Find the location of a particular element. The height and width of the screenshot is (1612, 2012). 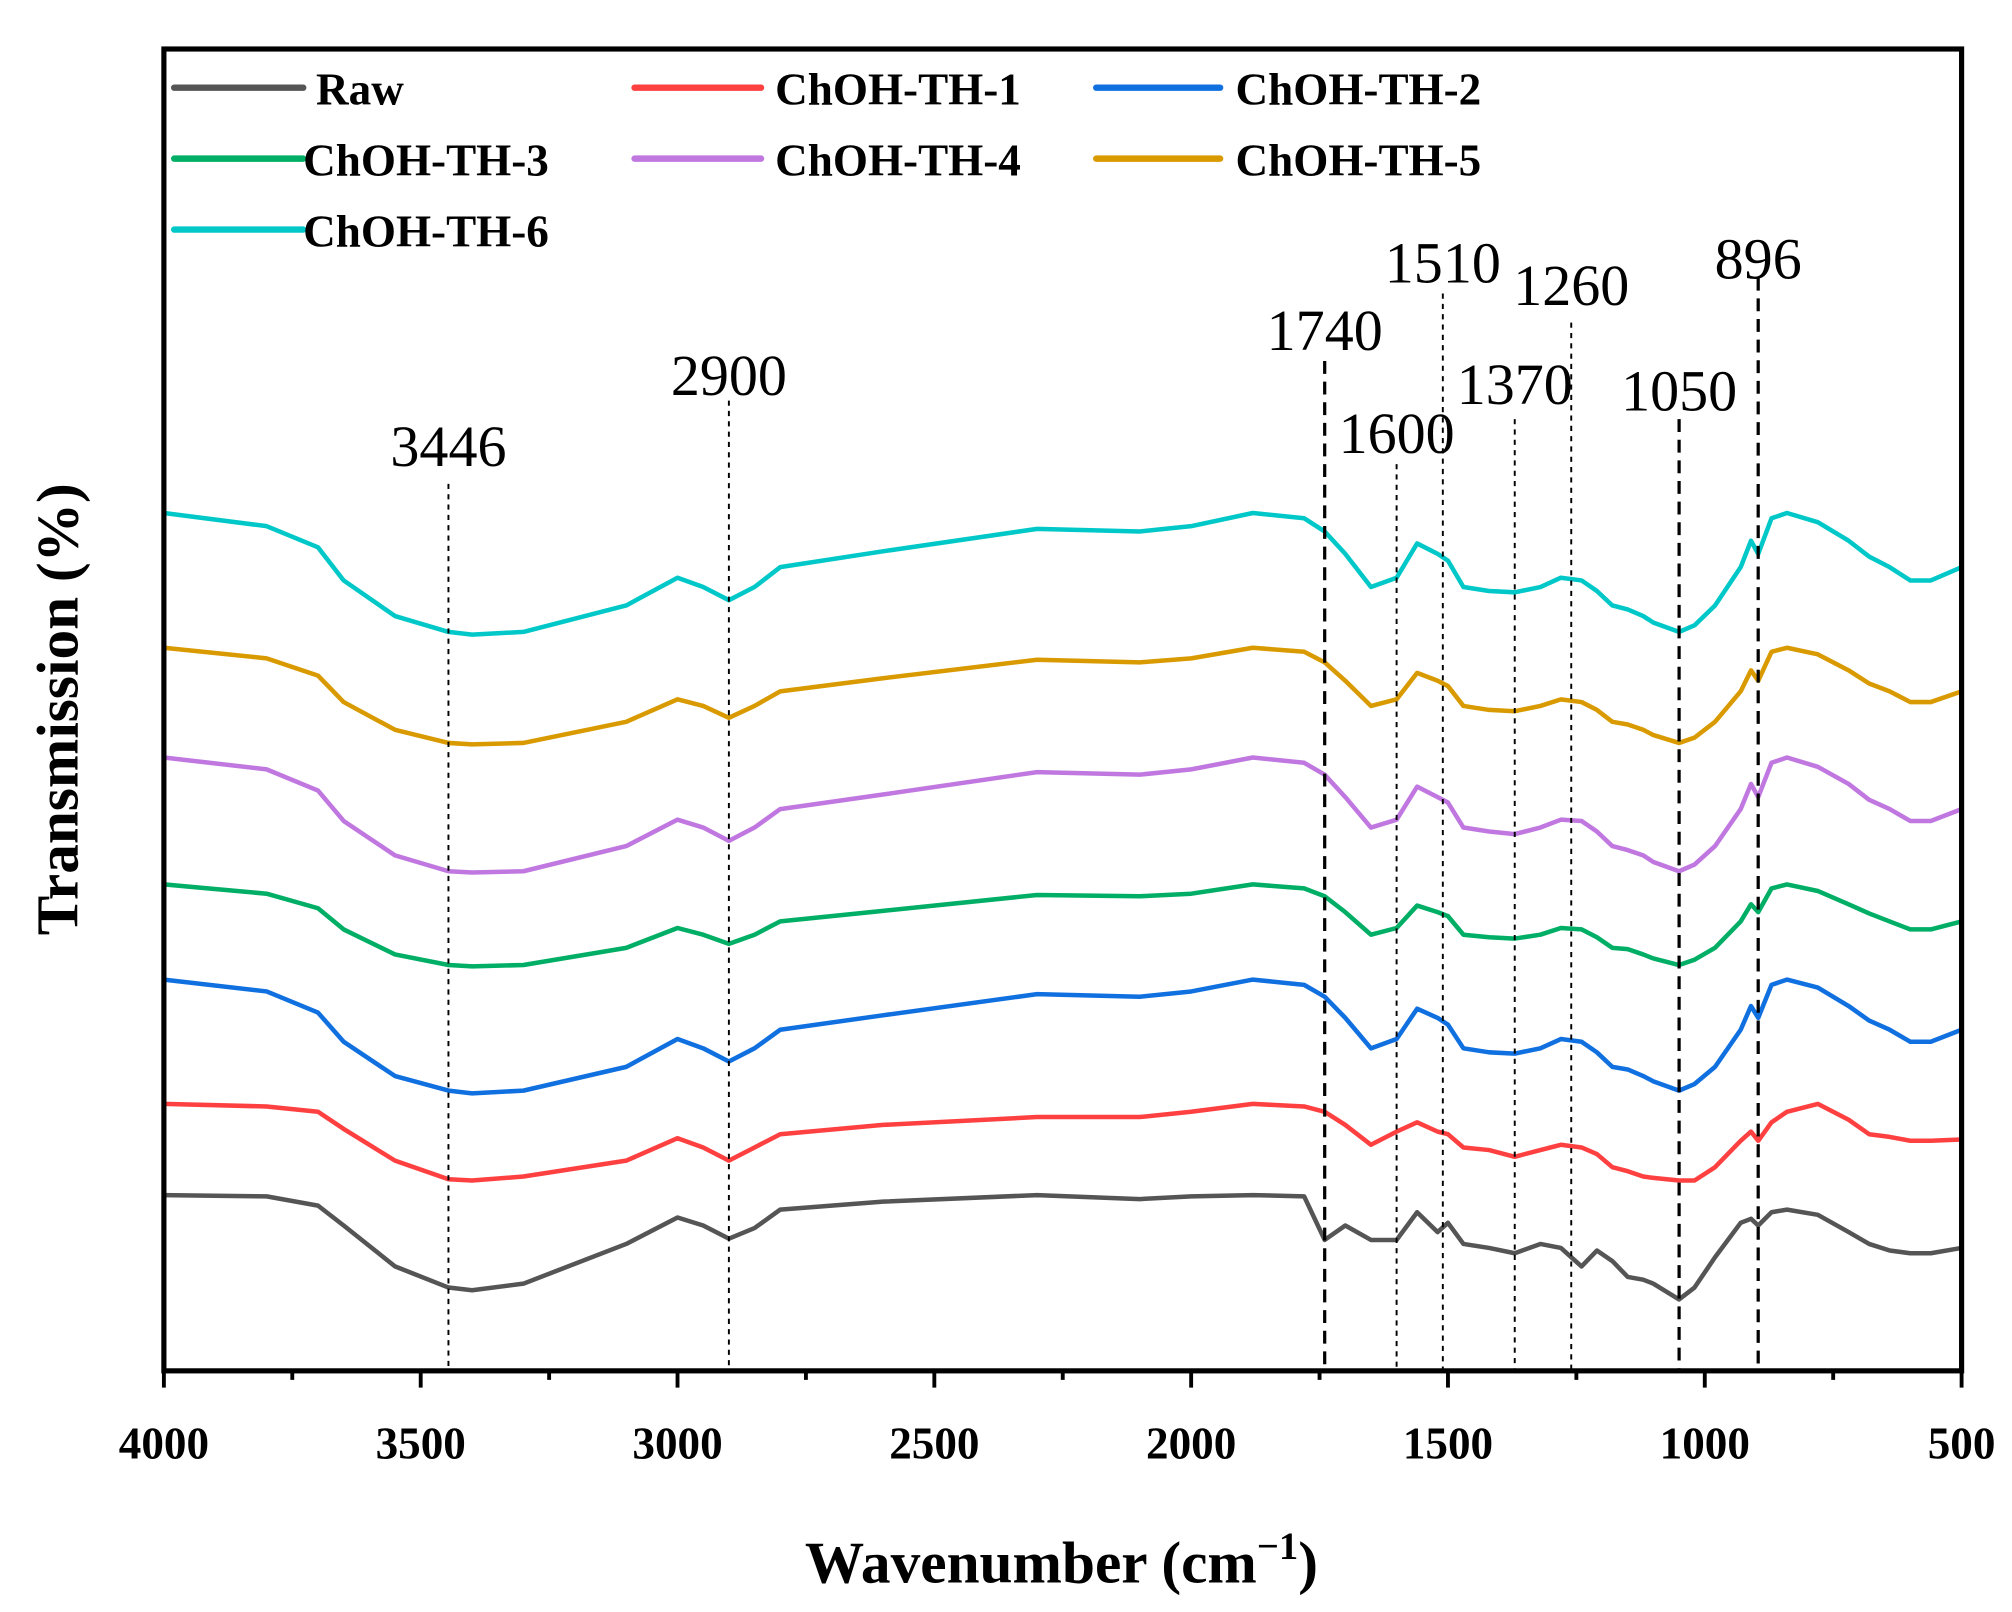

peak-label-1740: 1740 is located at coordinates (1325, 330).